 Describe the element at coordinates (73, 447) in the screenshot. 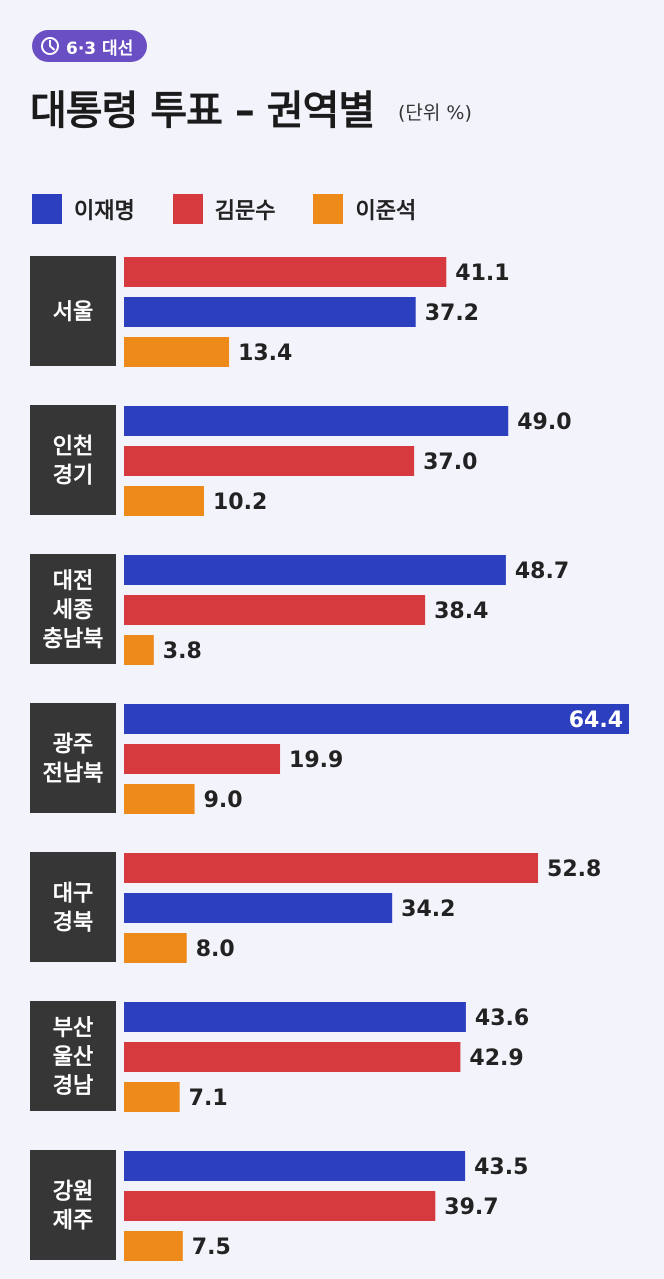

I see `region-label: 인천` at that location.